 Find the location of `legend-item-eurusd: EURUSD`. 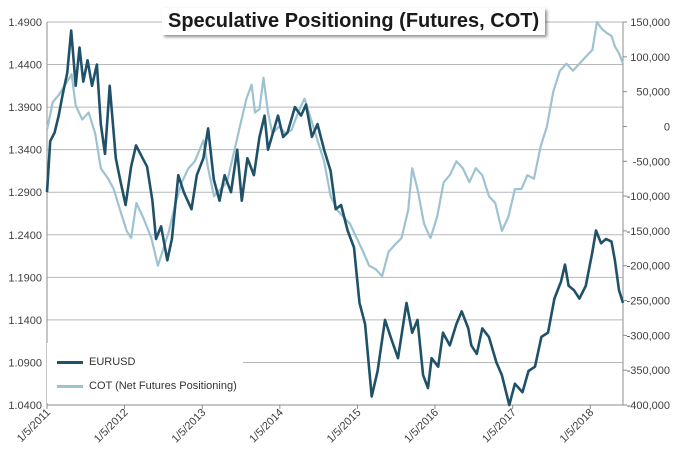

legend-item-eurusd: EURUSD is located at coordinates (96, 362).